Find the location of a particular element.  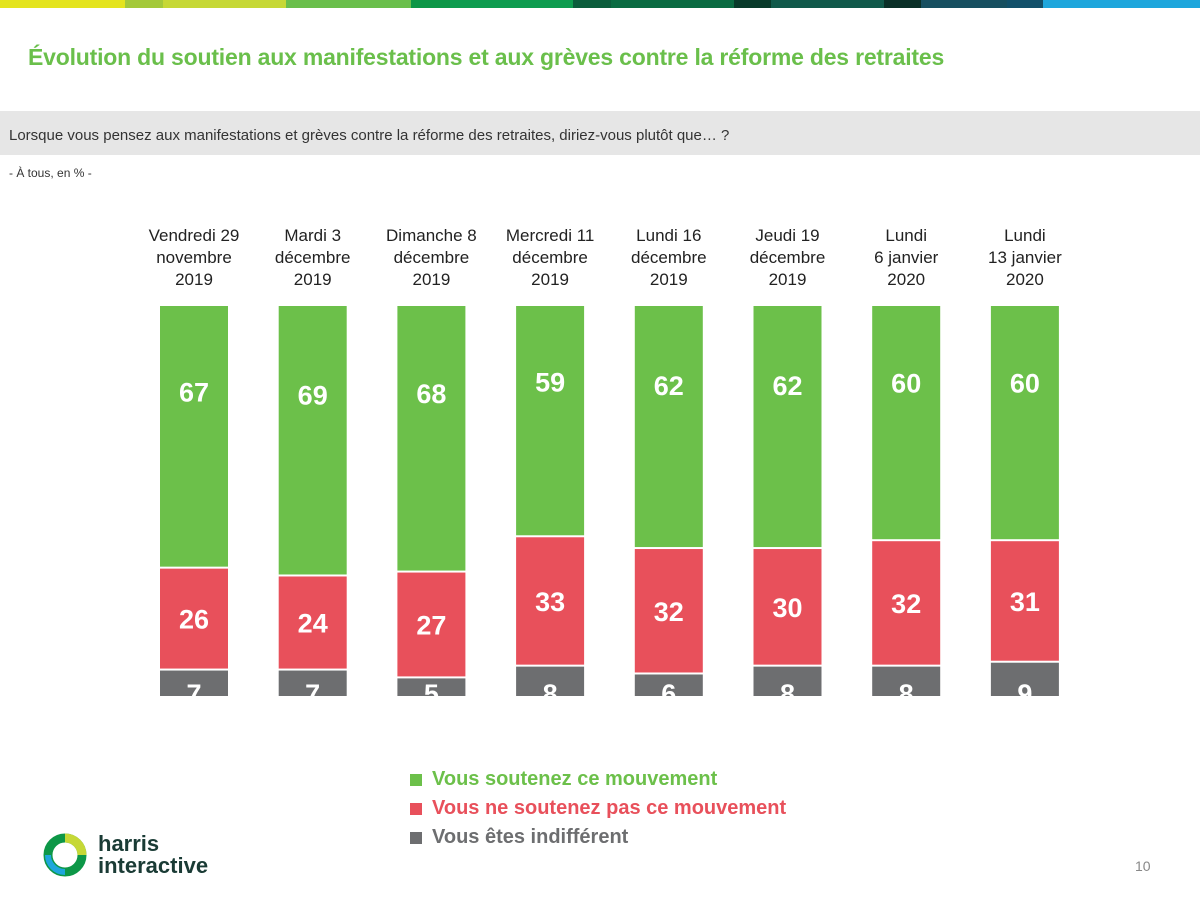

data-label: 31 is located at coordinates (1025, 602).